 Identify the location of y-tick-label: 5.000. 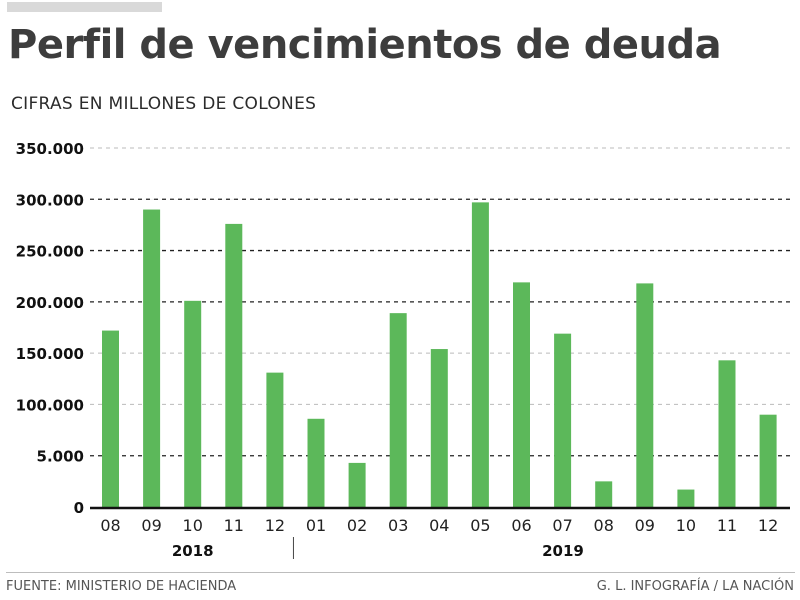
(60, 457).